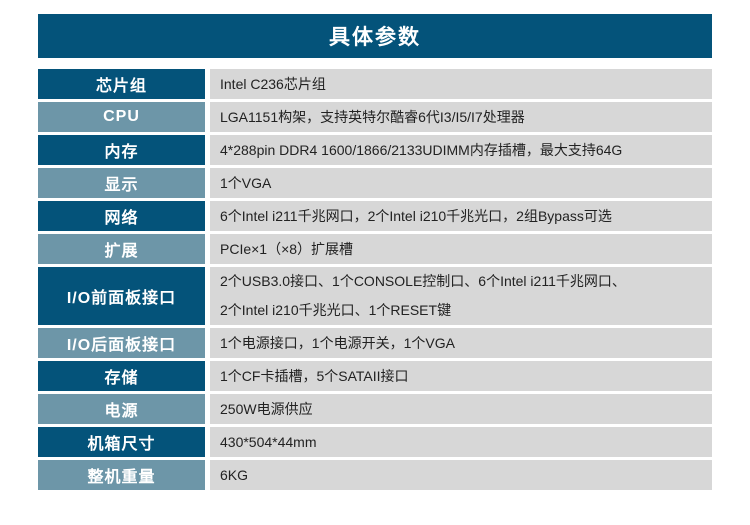  Describe the element at coordinates (461, 475) in the screenshot. I see `row-value: 6KG` at that location.